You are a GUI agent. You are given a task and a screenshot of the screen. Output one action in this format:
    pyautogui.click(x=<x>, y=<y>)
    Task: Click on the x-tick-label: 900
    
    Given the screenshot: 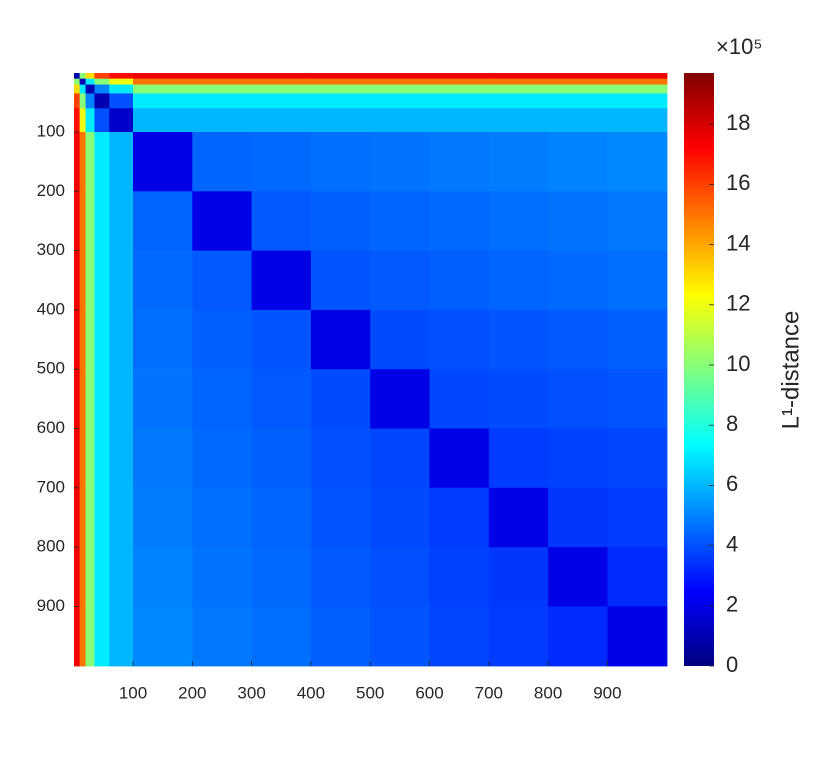 What is the action you would take?
    pyautogui.click(x=607, y=692)
    